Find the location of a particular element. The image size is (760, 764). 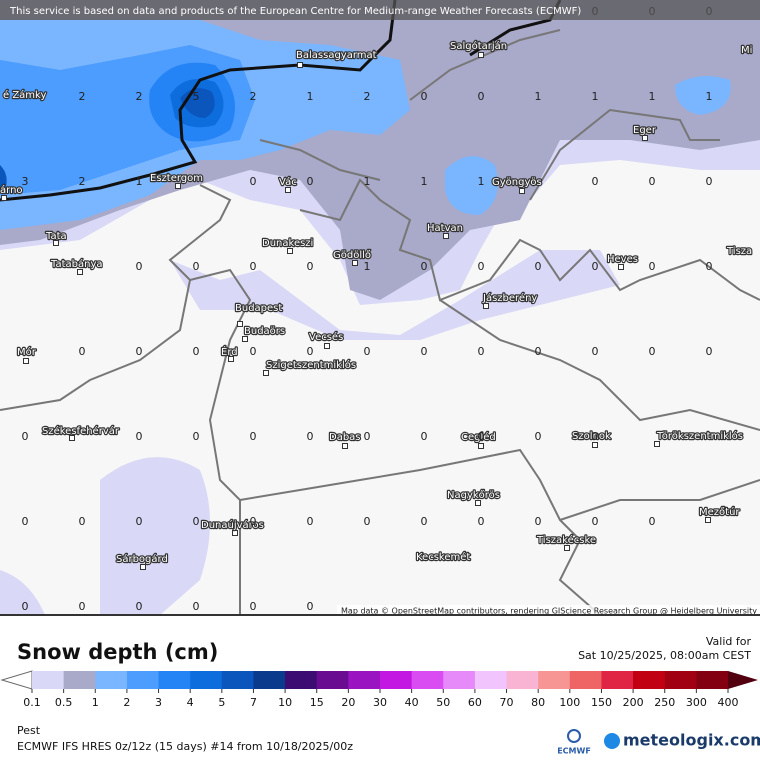

colorbar-label: 50 is located at coordinates (443, 702).